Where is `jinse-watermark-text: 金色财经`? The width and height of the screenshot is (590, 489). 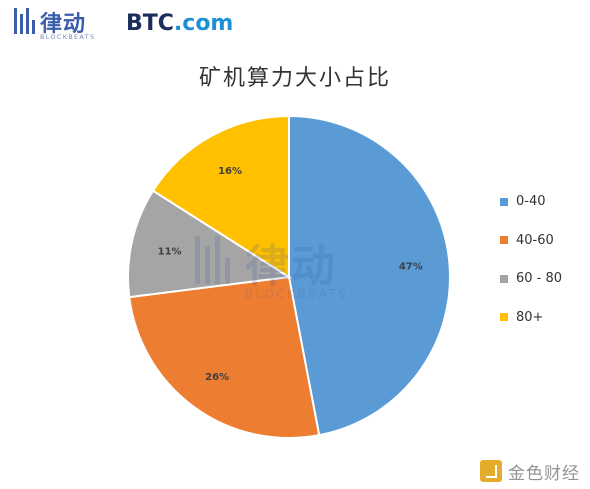 jinse-watermark-text: 金色财经 is located at coordinates (544, 473).